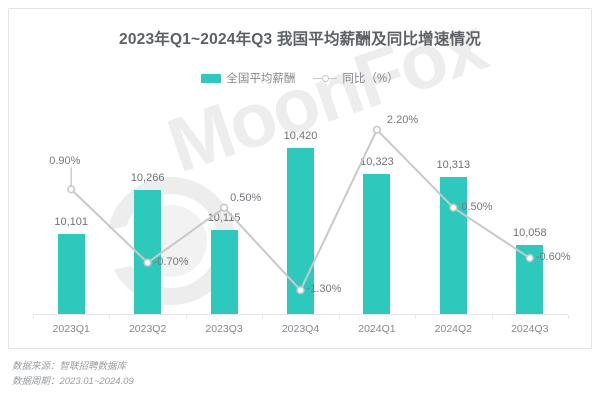 Image resolution: width=600 pixels, height=403 pixels. What do you see at coordinates (300, 78) in the screenshot?
I see `chart-legend: 全国平均薪酬 同比（%）` at bounding box center [300, 78].